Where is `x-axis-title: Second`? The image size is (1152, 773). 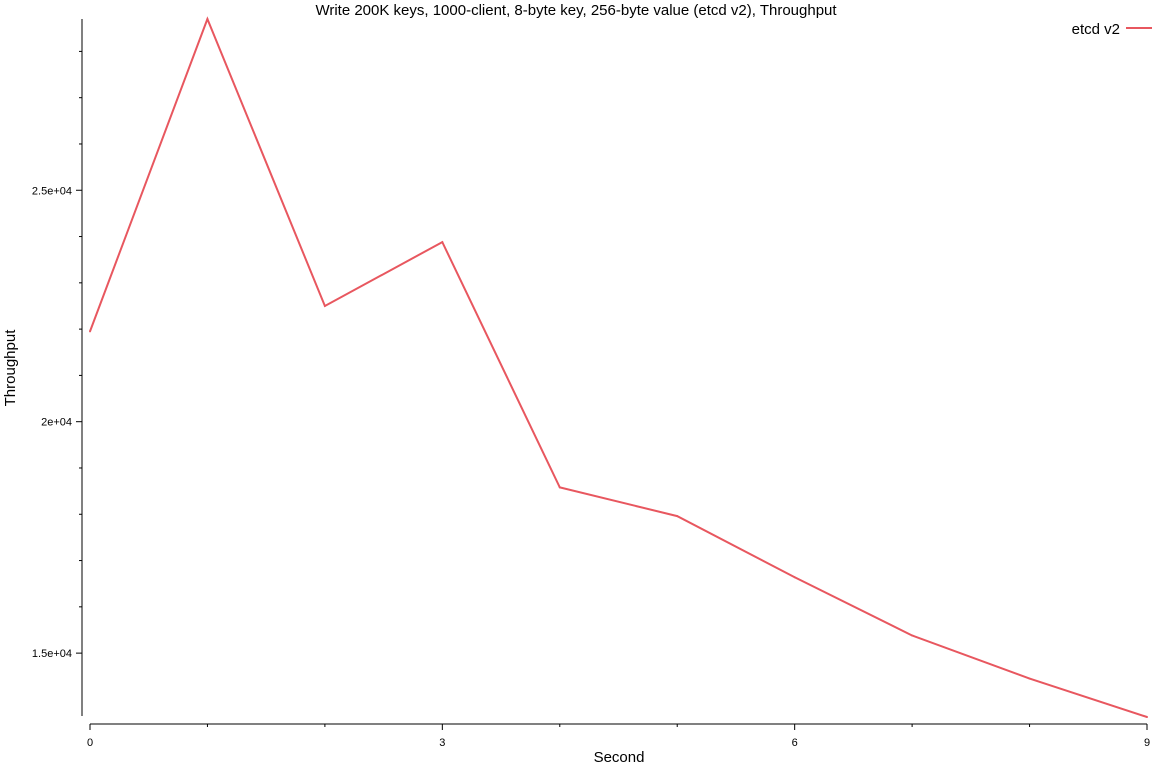 x-axis-title: Second is located at coordinates (619, 757).